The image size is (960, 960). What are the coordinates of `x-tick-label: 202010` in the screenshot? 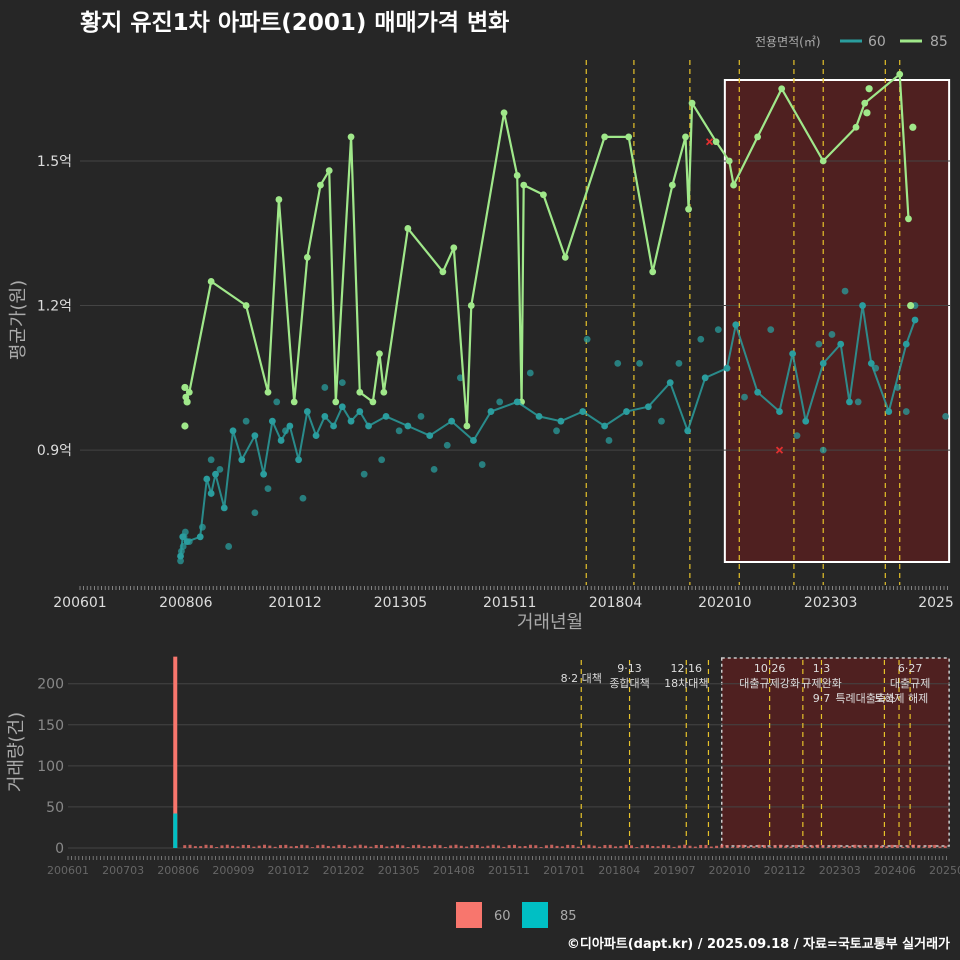 It's located at (724, 603).